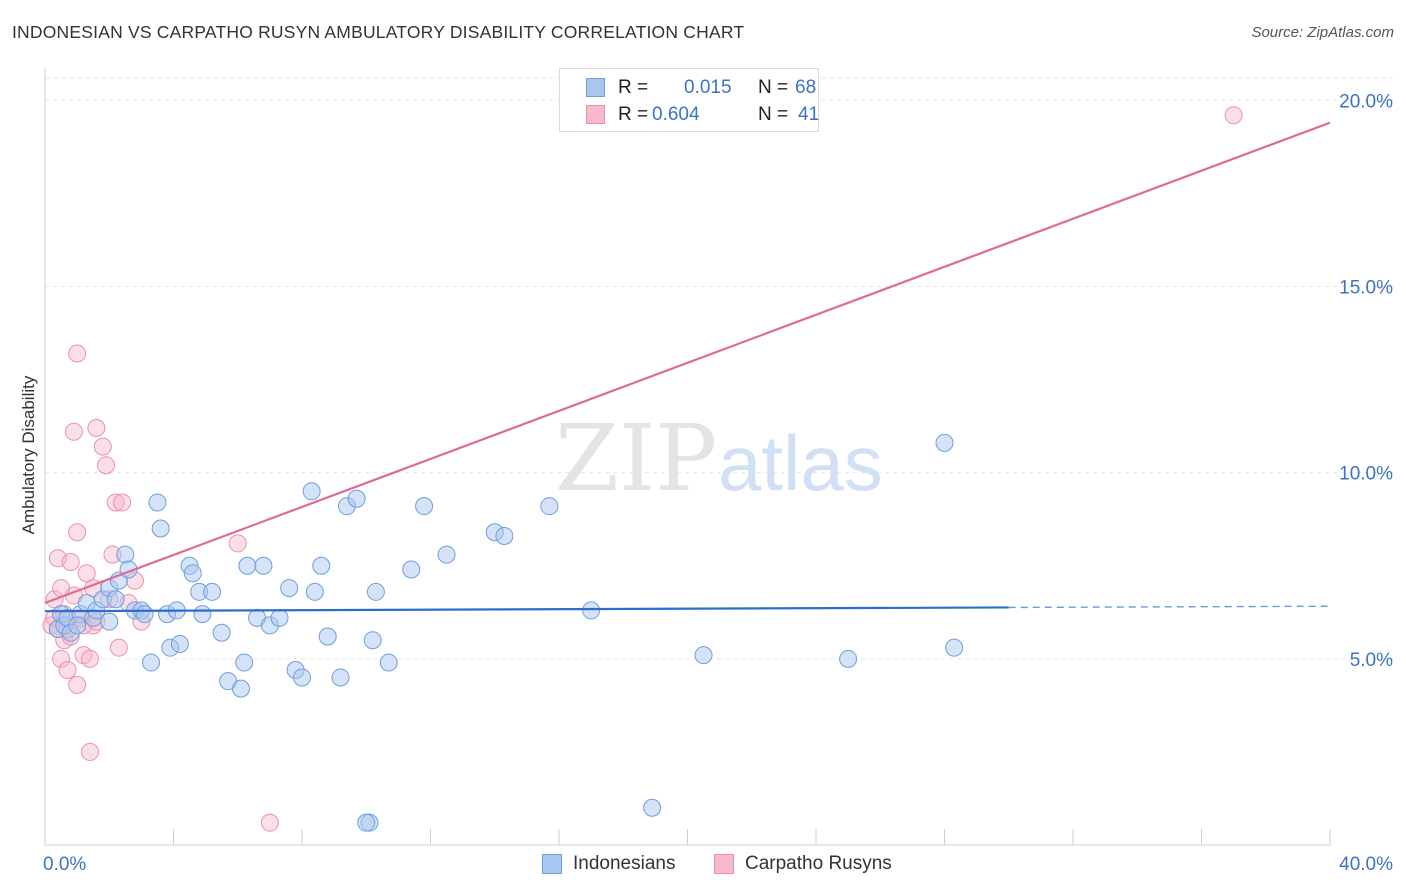 The width and height of the screenshot is (1406, 892). What do you see at coordinates (1322, 32) in the screenshot?
I see `source-label: Source: ZipAtlas.com` at bounding box center [1322, 32].